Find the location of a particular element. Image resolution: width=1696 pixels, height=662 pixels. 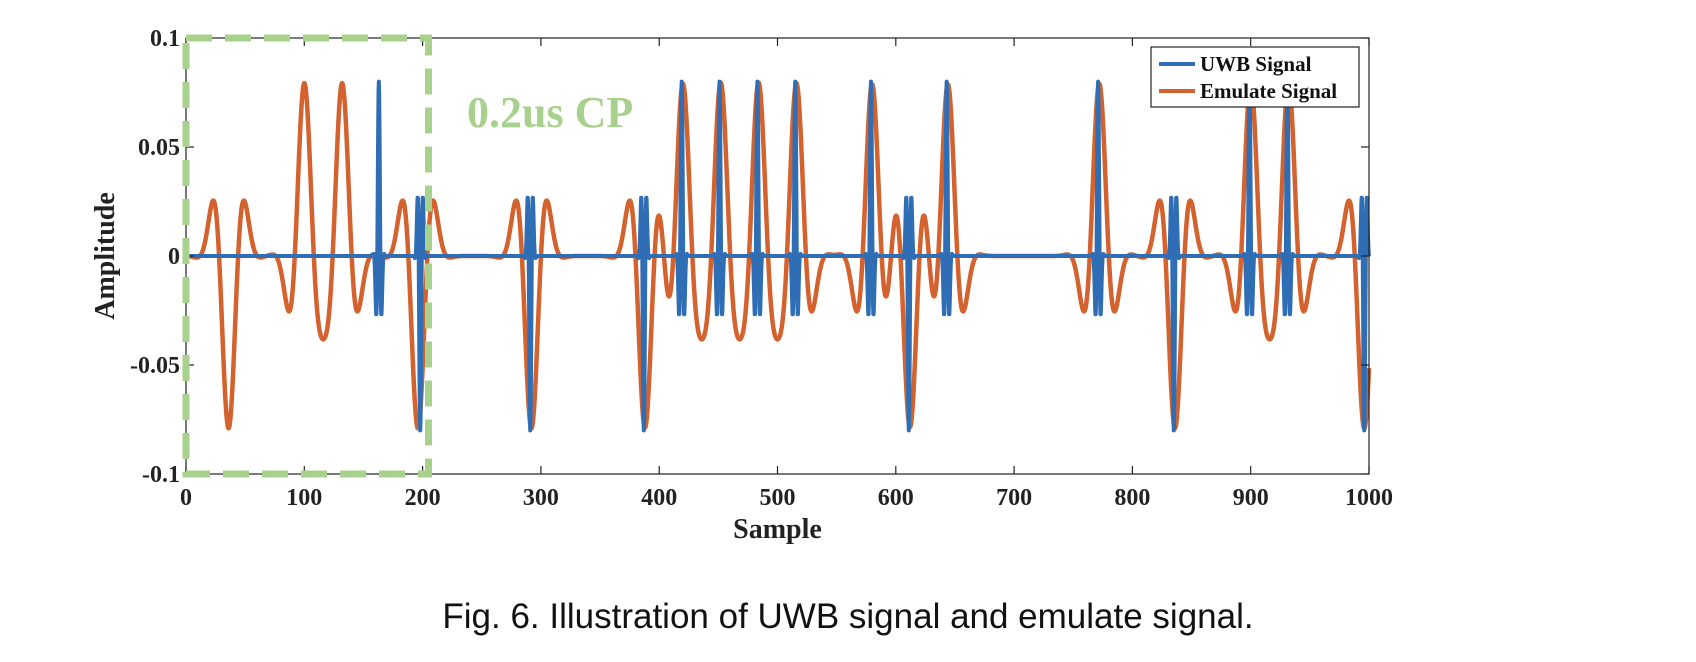

x-axis-title: Sample is located at coordinates (777, 529).